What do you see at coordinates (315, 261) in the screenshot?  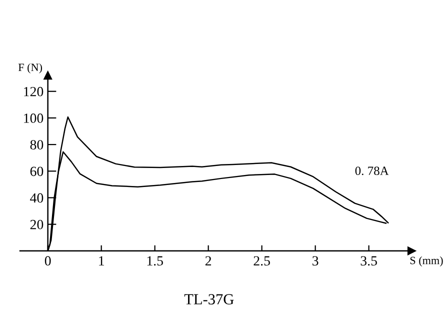 I see `x-tick-label: 3` at bounding box center [315, 261].